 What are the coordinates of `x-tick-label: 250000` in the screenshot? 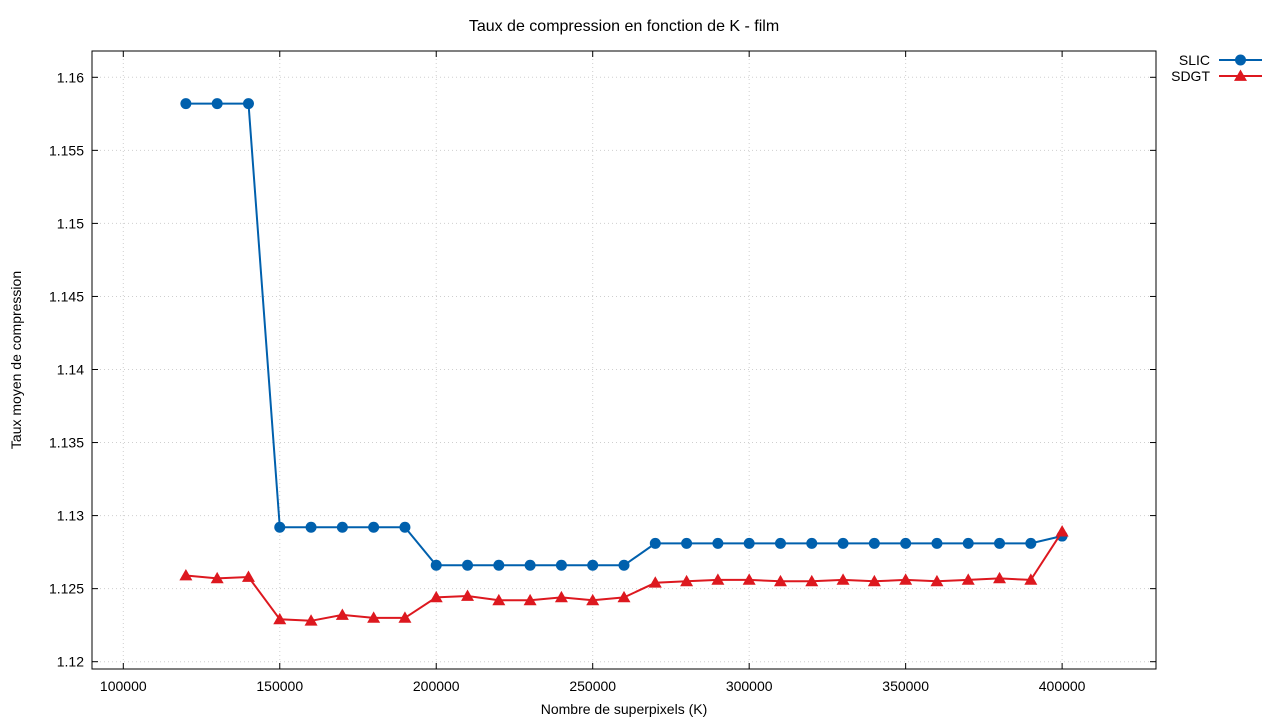 It's located at (592, 686).